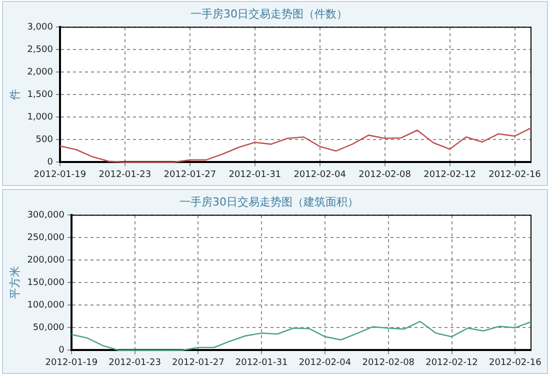  Describe the element at coordinates (15, 94) in the screenshot. I see `y-axis-title: 件` at that location.